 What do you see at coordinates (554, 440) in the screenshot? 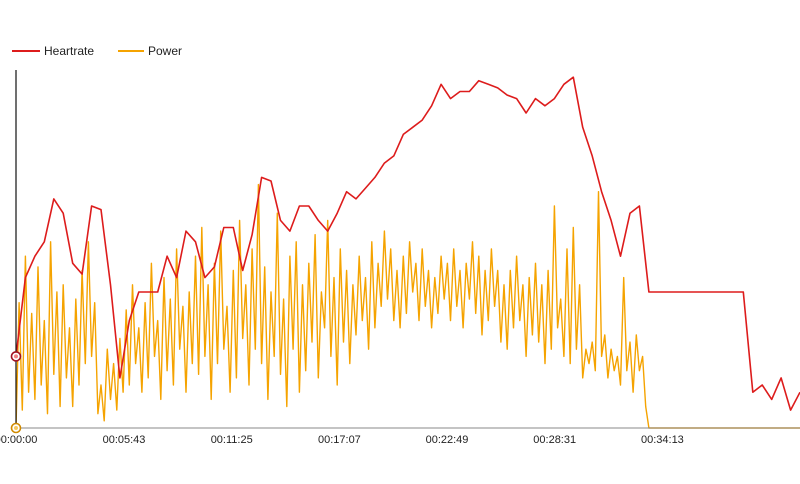
I see `x-tick-label: 00:28:31` at bounding box center [554, 440].